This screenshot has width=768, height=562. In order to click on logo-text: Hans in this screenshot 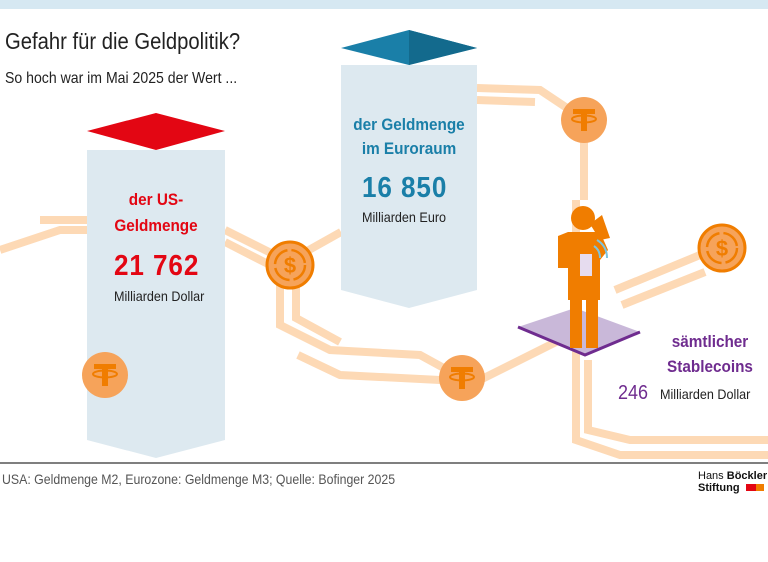, I will do `click(712, 476)`.